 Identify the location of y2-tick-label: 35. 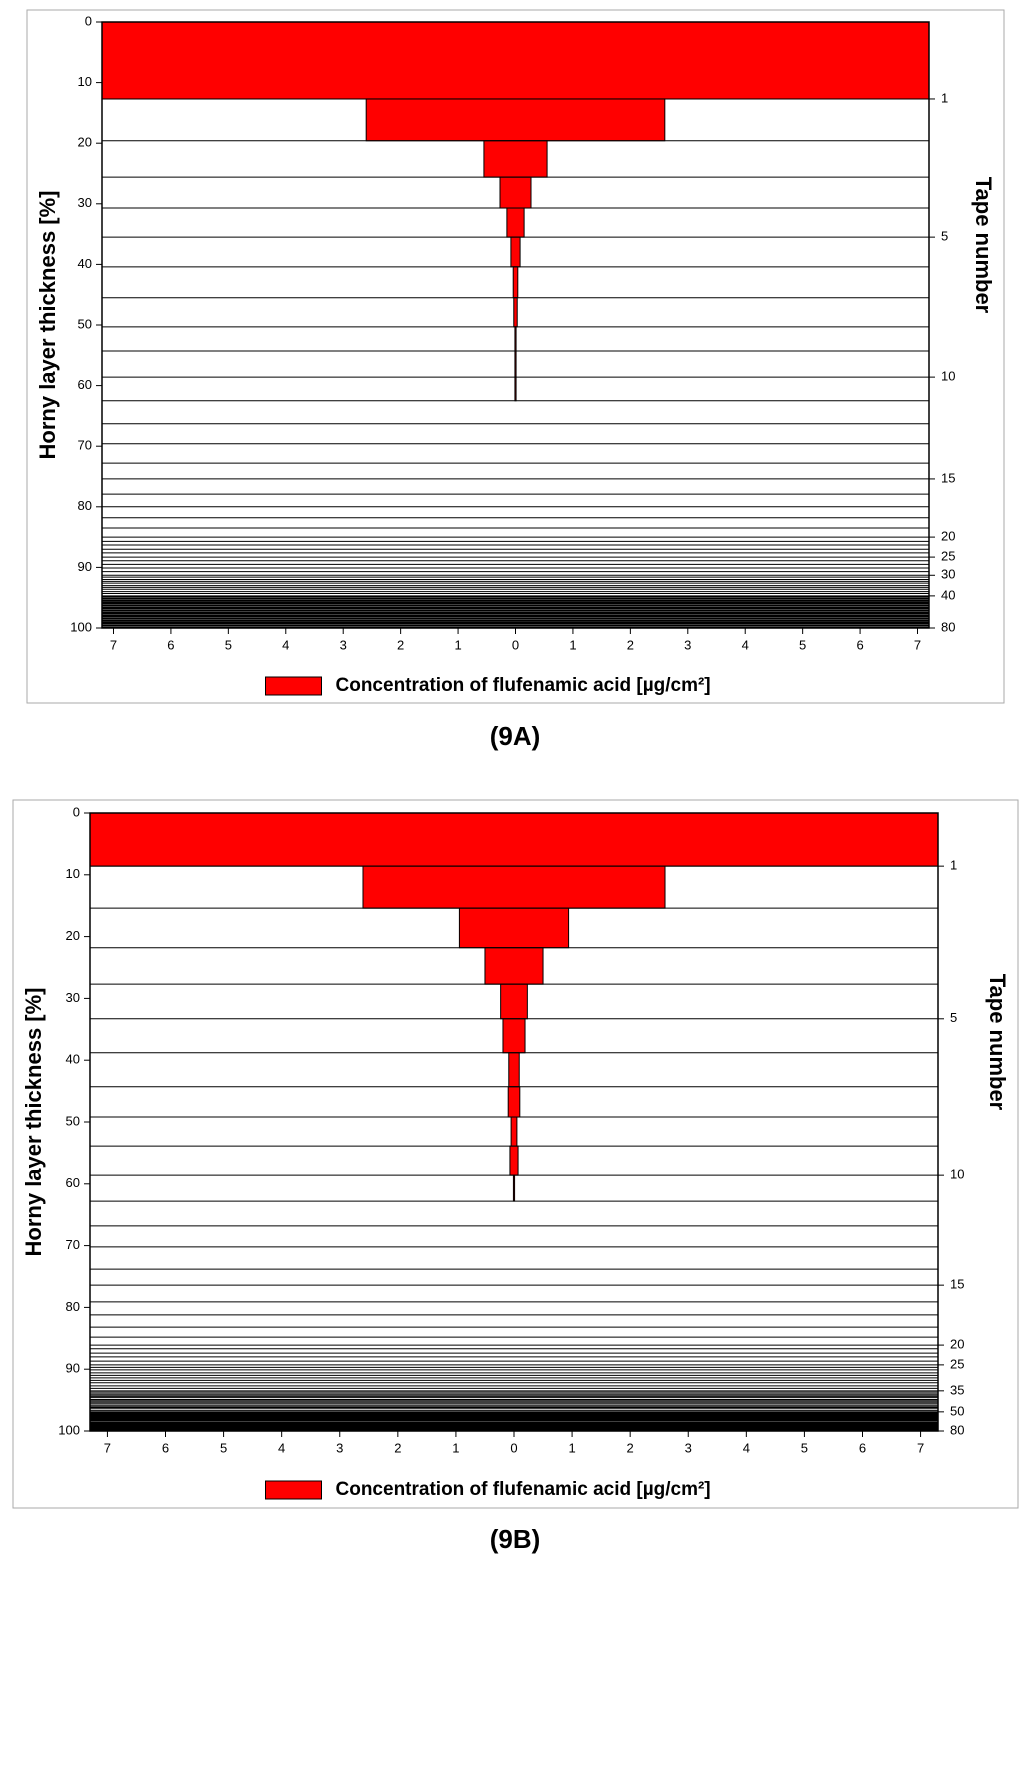
(957, 1389).